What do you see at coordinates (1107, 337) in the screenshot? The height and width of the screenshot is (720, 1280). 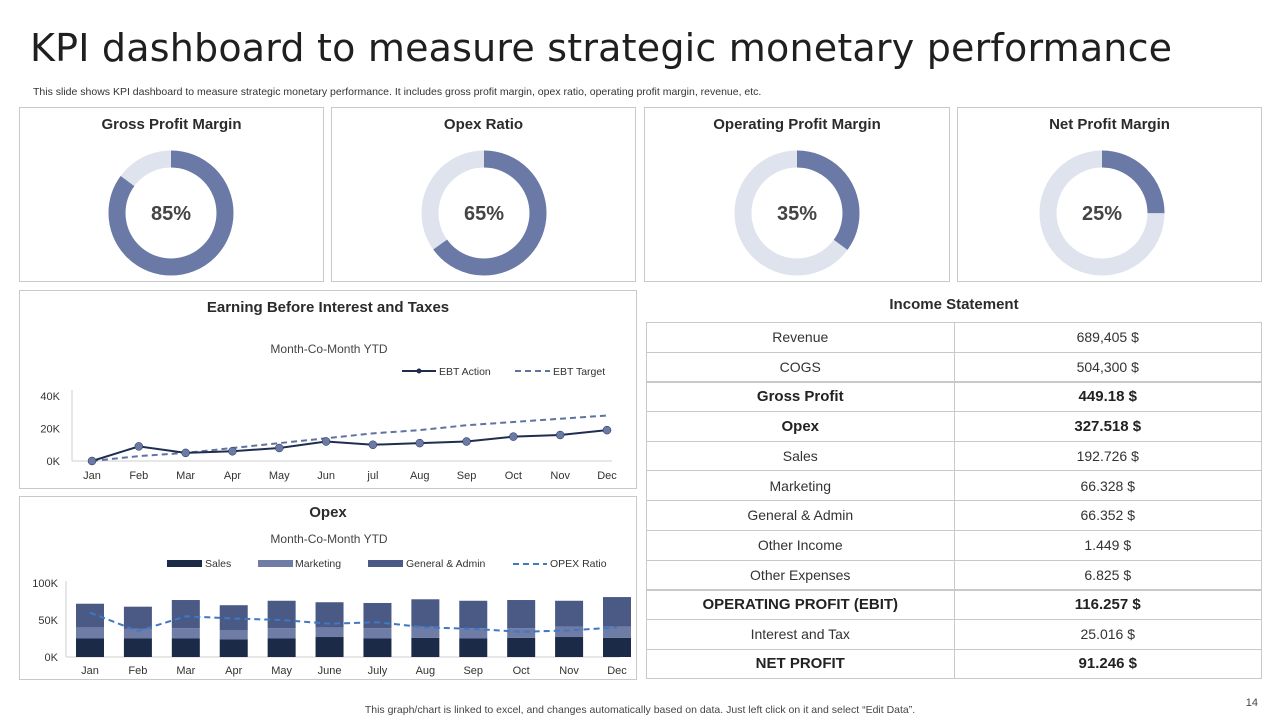 I see `row-value: 689,405 $` at bounding box center [1107, 337].